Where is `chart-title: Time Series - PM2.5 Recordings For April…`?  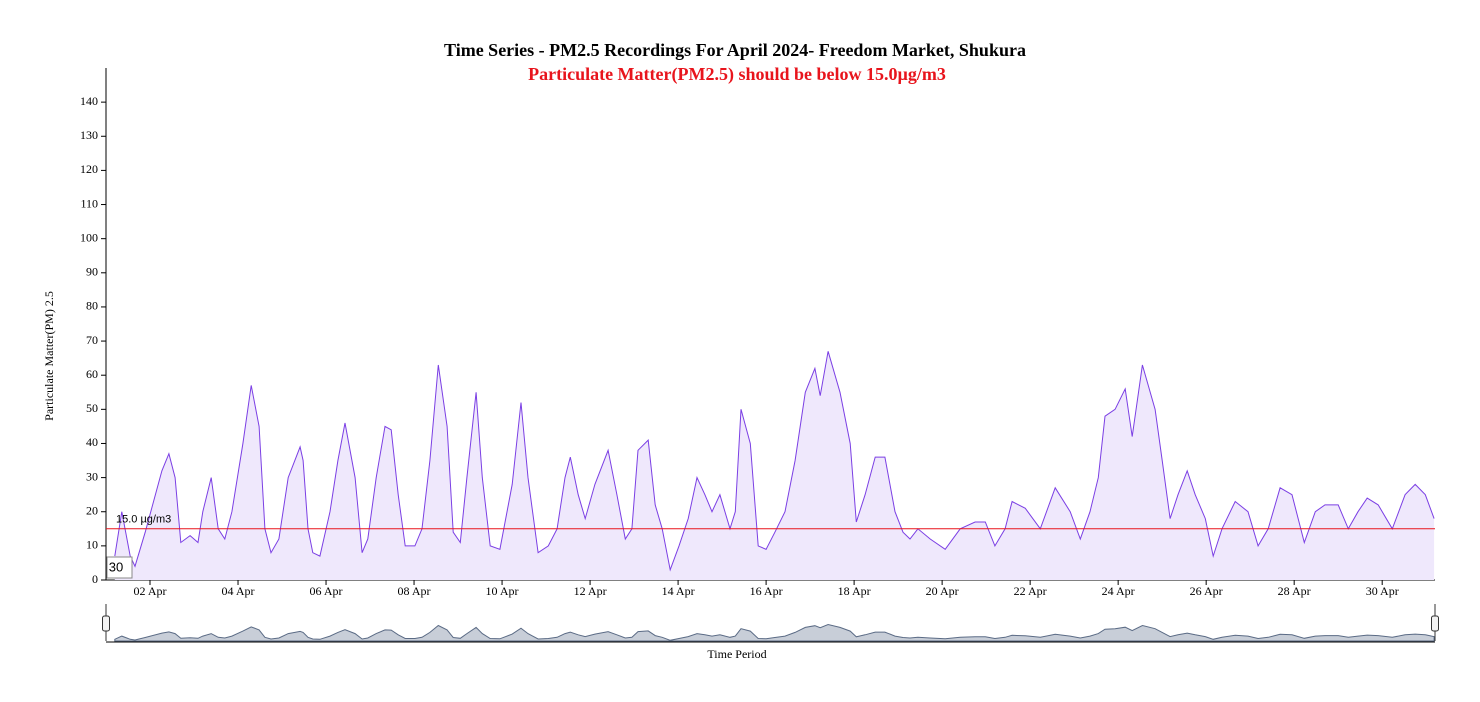
chart-title: Time Series - PM2.5 Recordings For April… is located at coordinates (735, 50).